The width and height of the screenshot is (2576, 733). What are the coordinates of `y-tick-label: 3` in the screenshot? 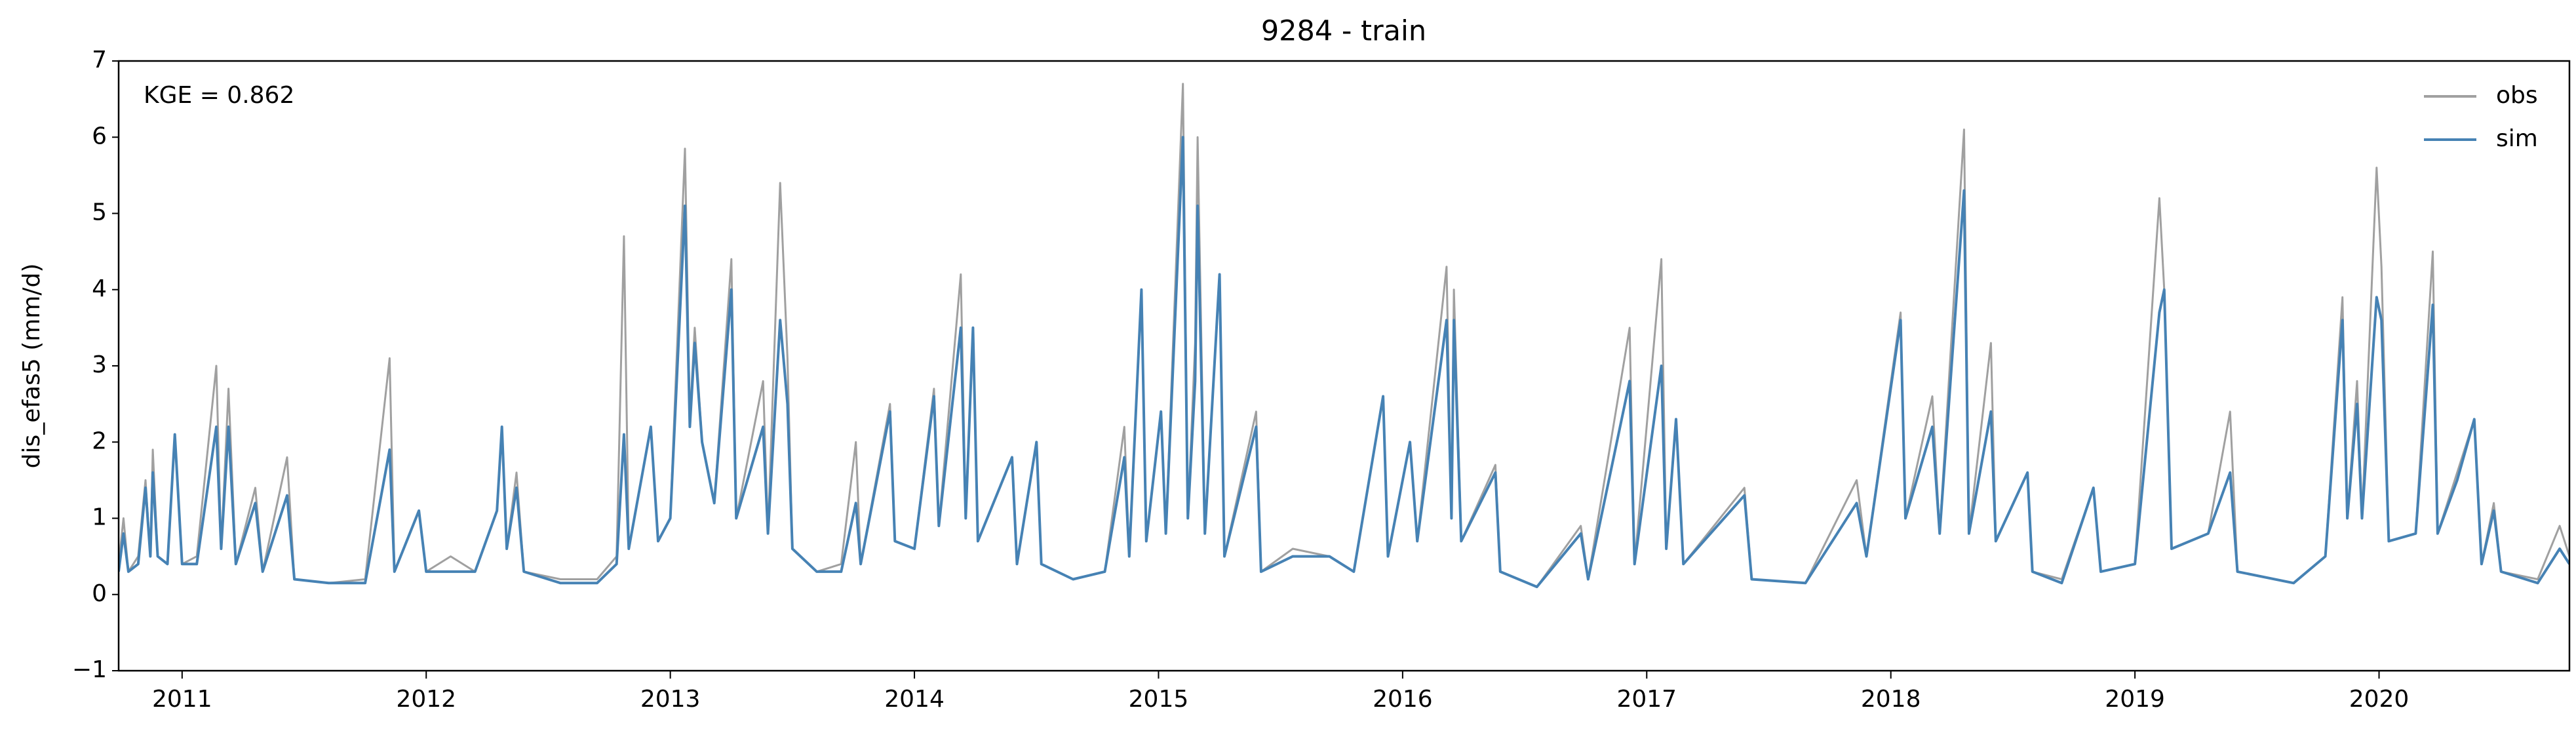 It's located at (99, 364).